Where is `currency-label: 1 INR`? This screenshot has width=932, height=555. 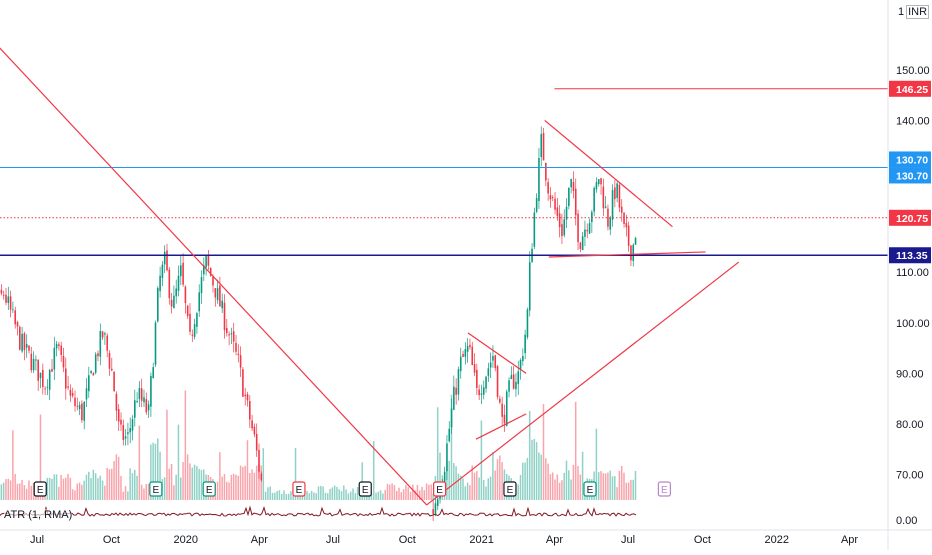 currency-label: 1 INR is located at coordinates (914, 12).